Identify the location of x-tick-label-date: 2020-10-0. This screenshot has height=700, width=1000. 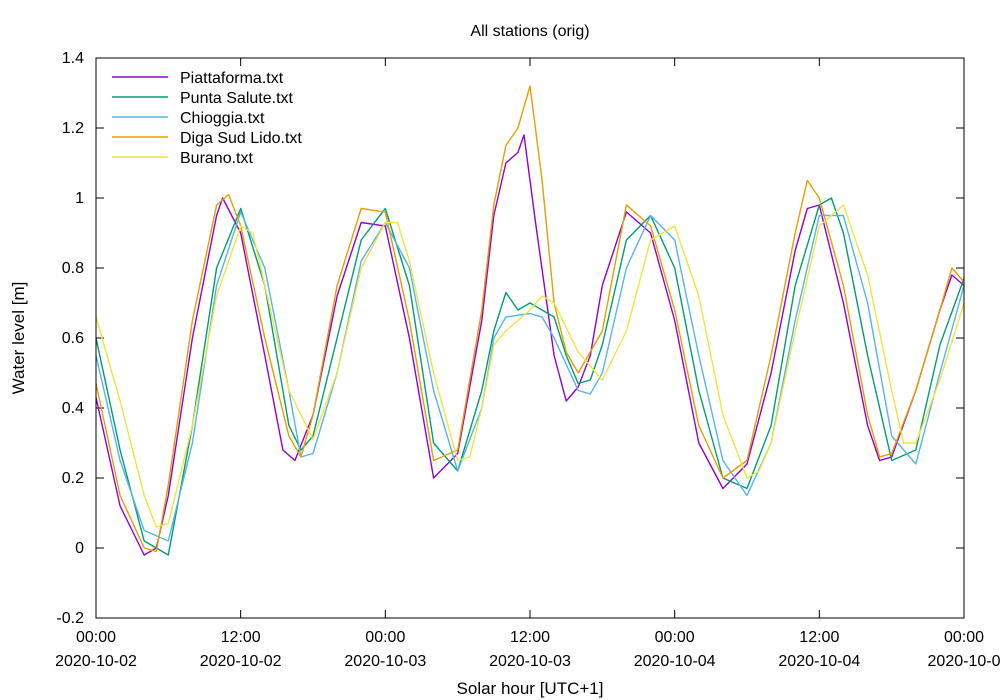
(964, 661).